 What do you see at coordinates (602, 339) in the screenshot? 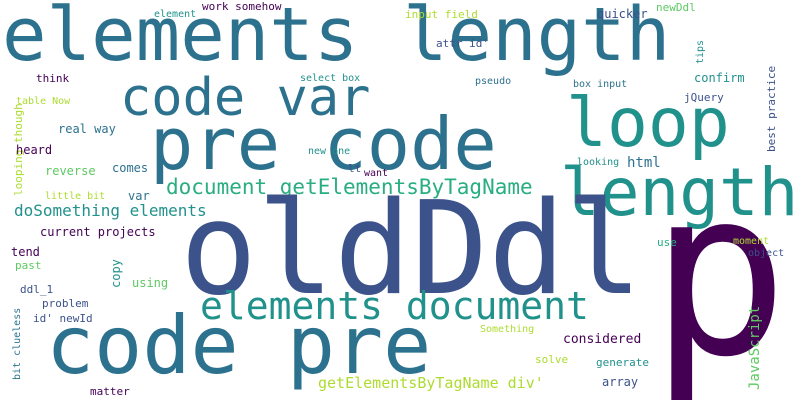
I see `word: considered` at bounding box center [602, 339].